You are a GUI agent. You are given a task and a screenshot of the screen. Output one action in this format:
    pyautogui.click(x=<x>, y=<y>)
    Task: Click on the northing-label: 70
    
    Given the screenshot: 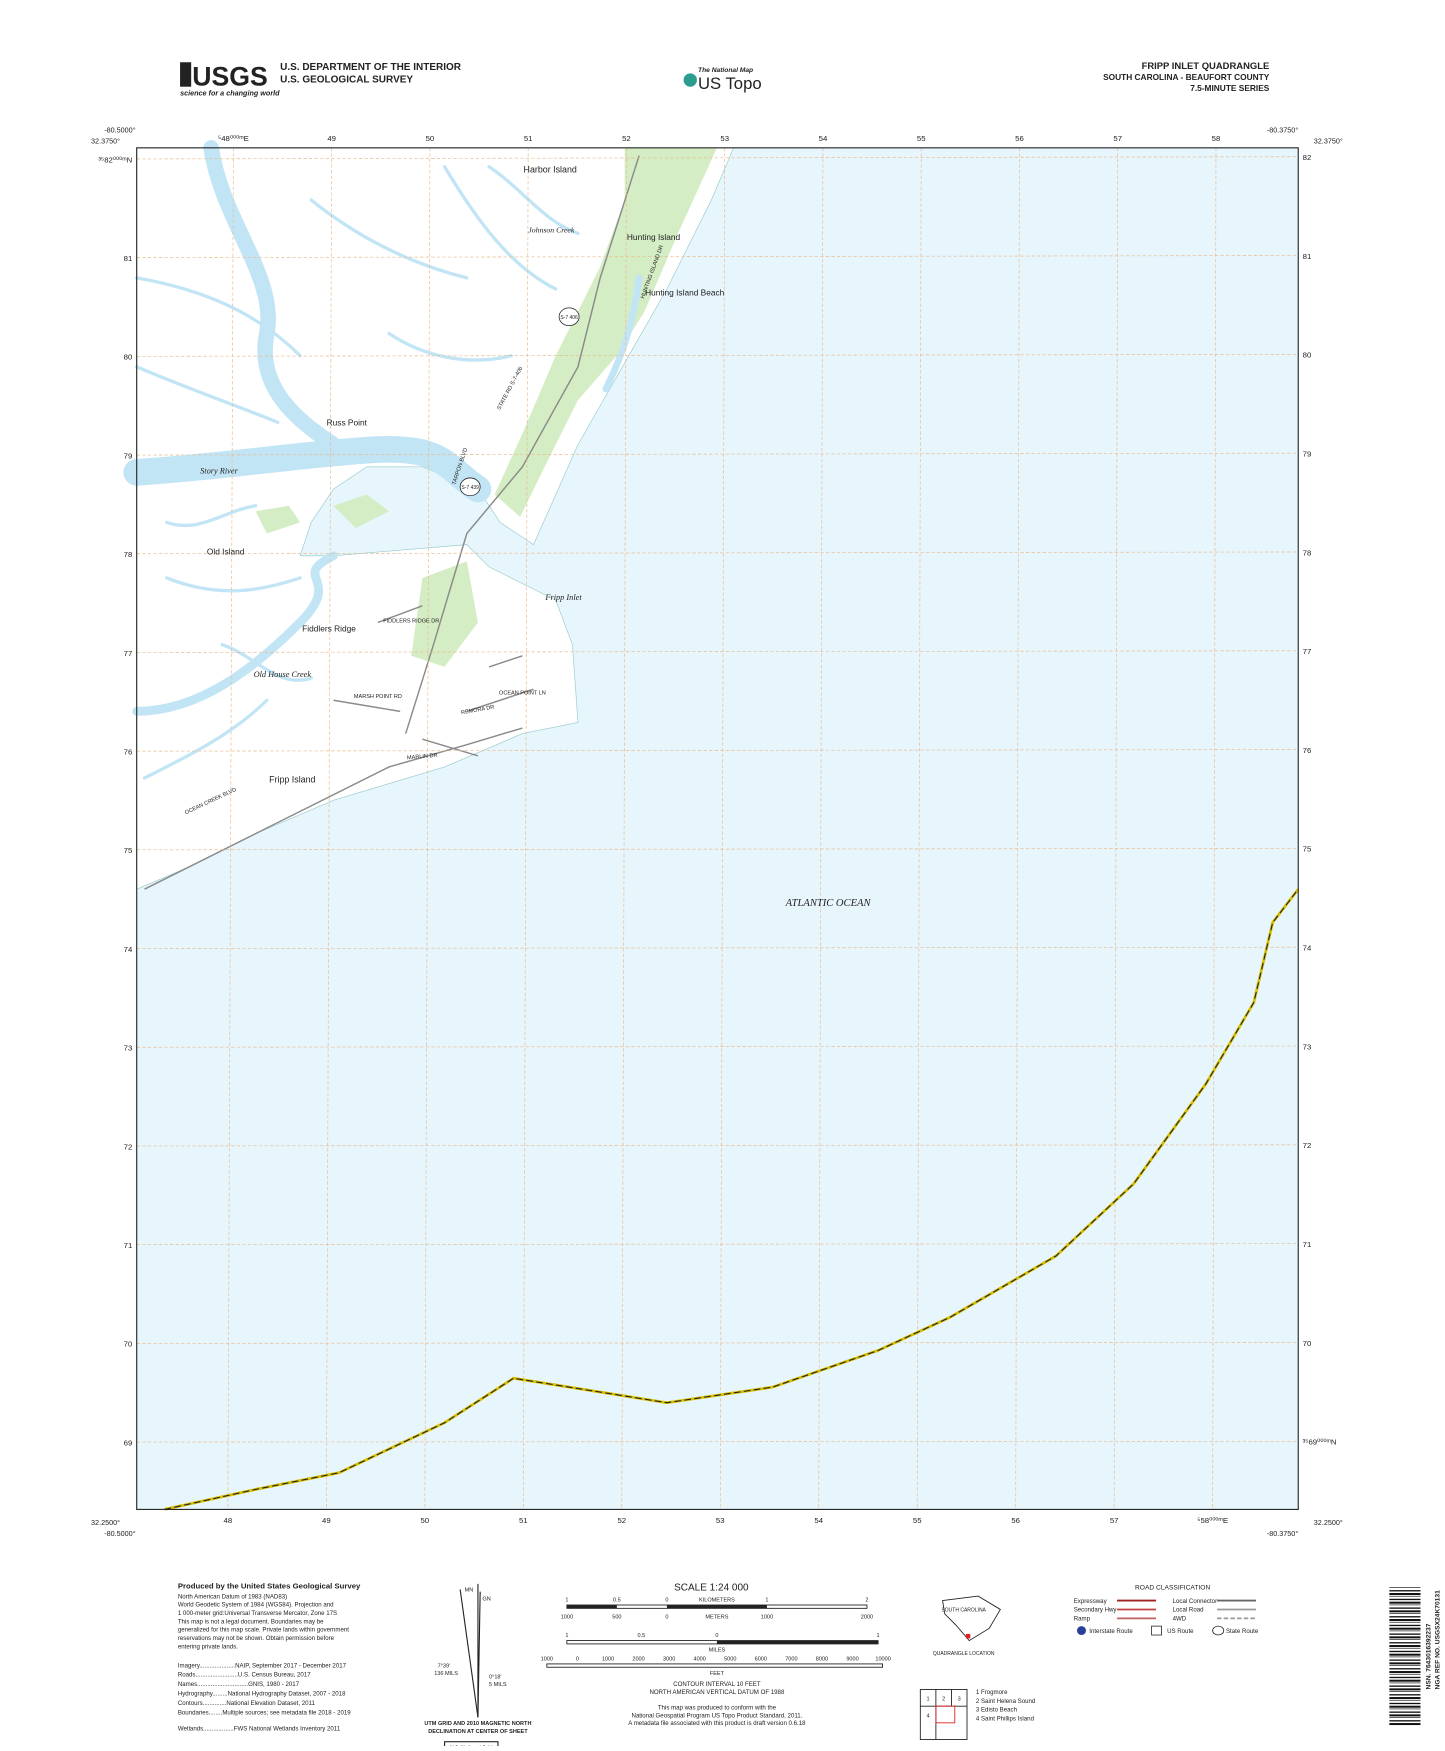 What is the action you would take?
    pyautogui.click(x=128, y=1344)
    